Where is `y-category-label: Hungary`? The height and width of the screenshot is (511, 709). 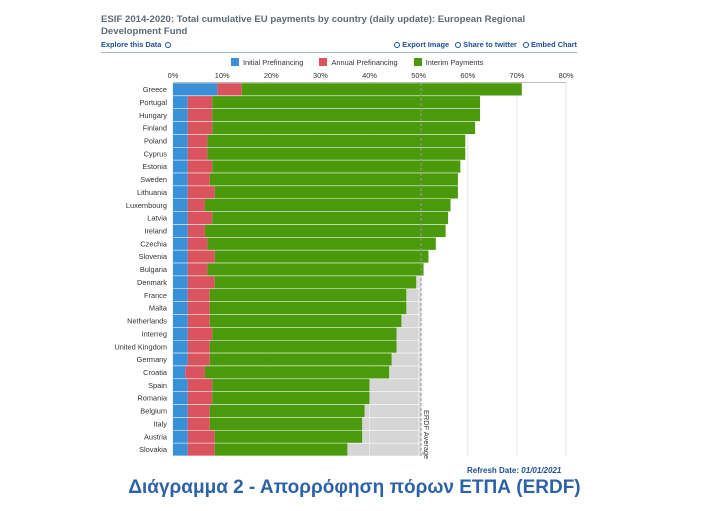
y-category-label: Hungary is located at coordinates (153, 115).